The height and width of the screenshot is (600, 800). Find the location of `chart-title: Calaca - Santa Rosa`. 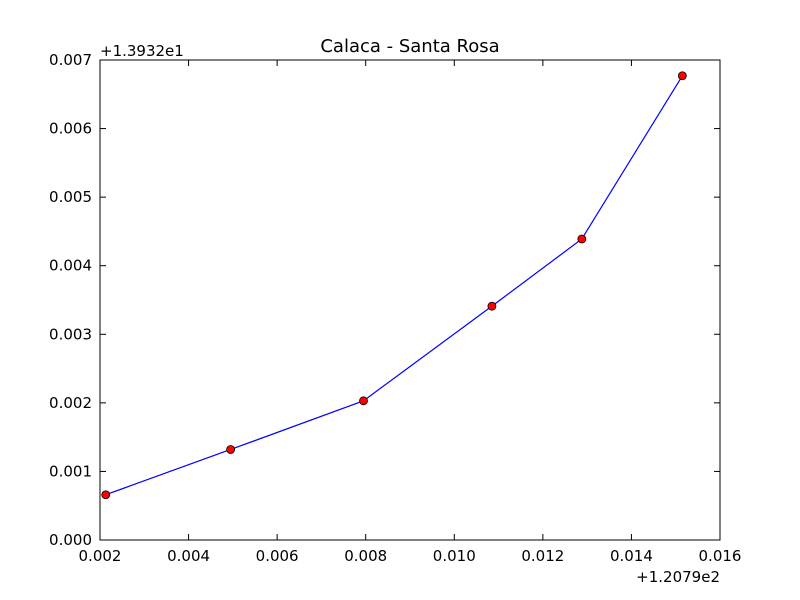

chart-title: Calaca - Santa Rosa is located at coordinates (409, 46).